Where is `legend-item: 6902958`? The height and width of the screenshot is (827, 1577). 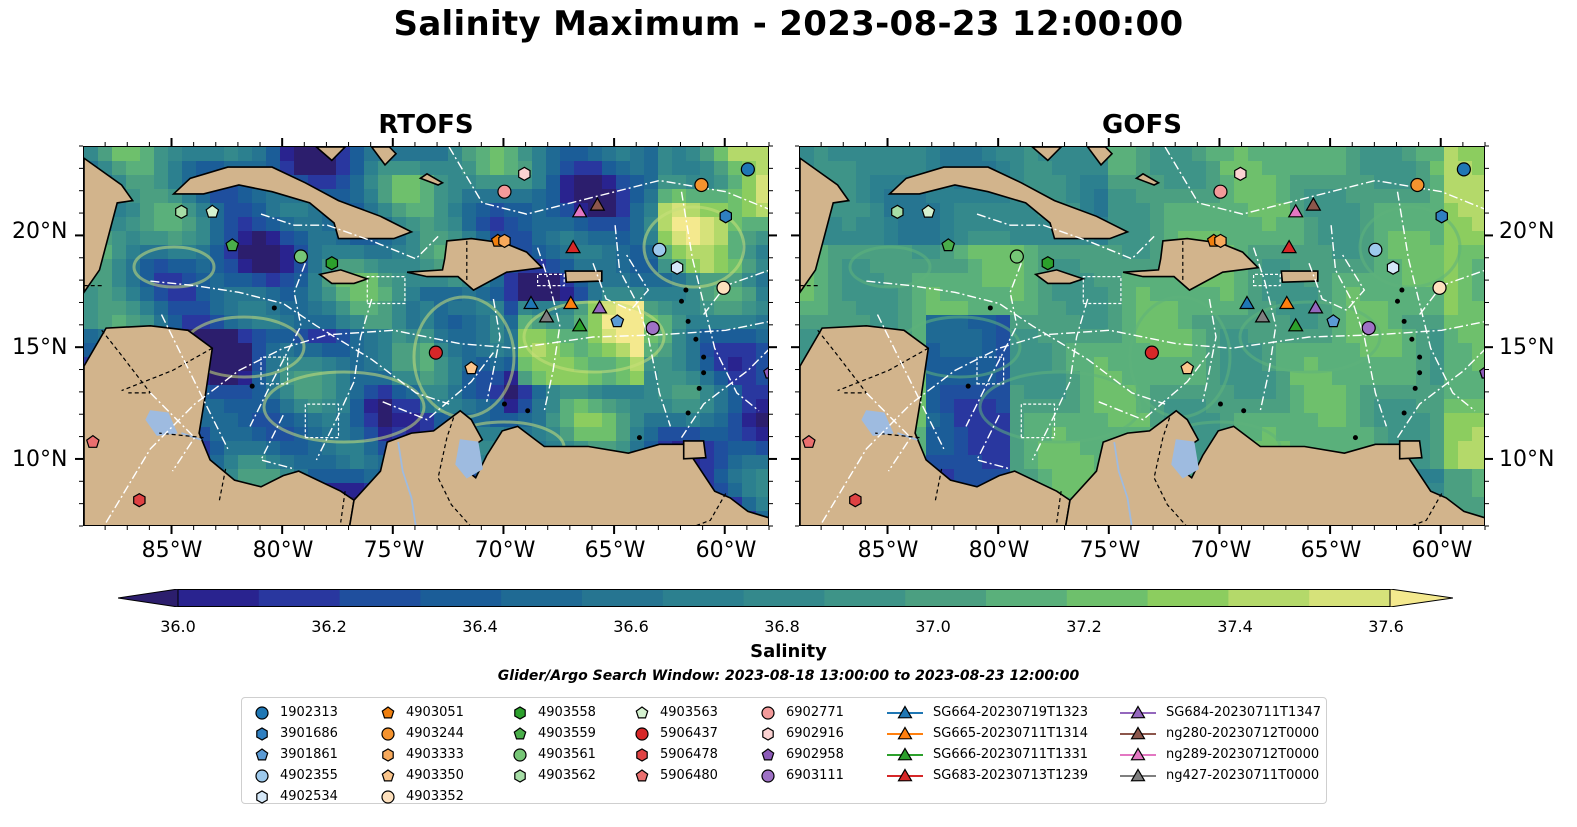 legend-item: 6902958 is located at coordinates (802, 754).